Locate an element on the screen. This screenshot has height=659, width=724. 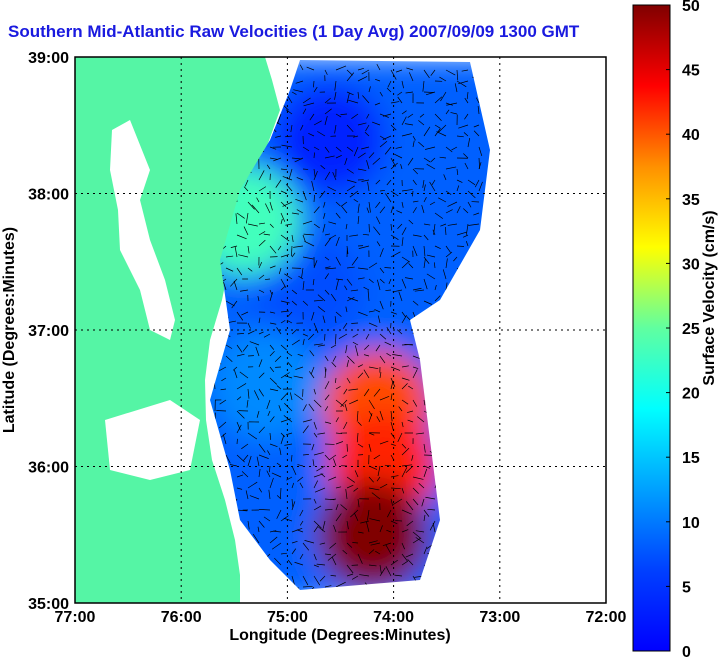
colorbar-tick-label: 30 is located at coordinates (691, 264).